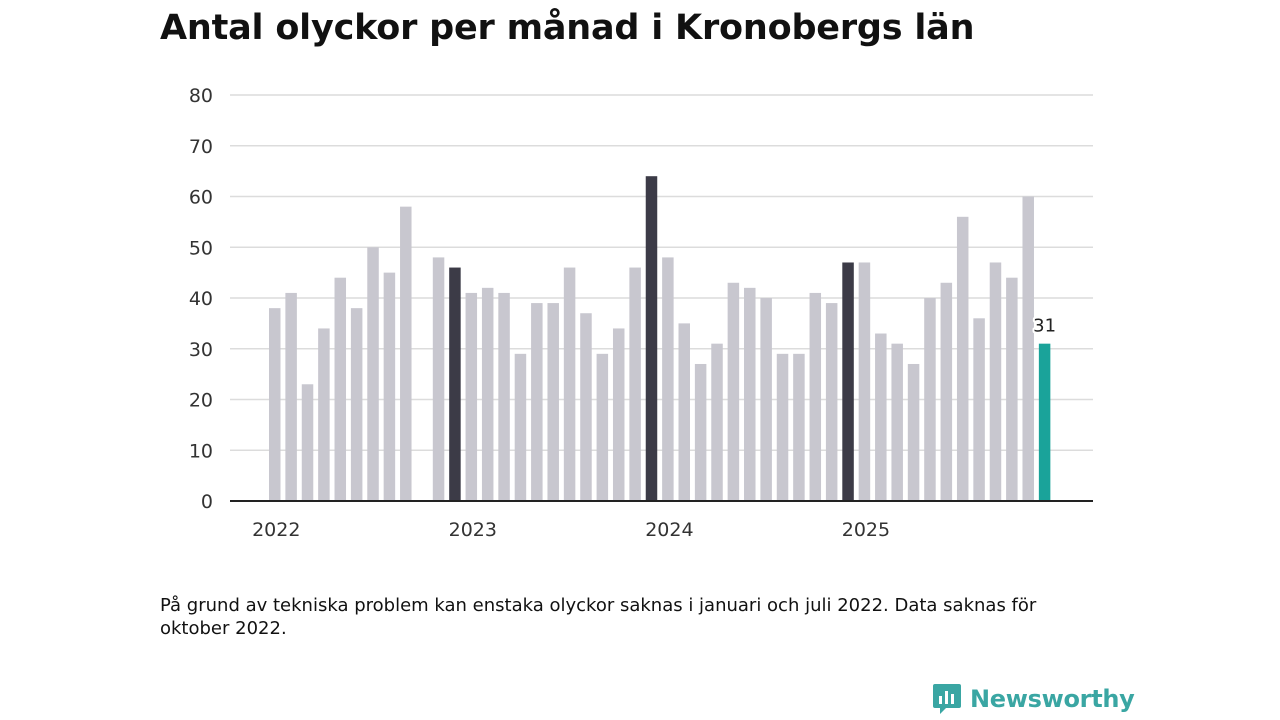  I want to click on y-tick-label: 80, so click(201, 96).